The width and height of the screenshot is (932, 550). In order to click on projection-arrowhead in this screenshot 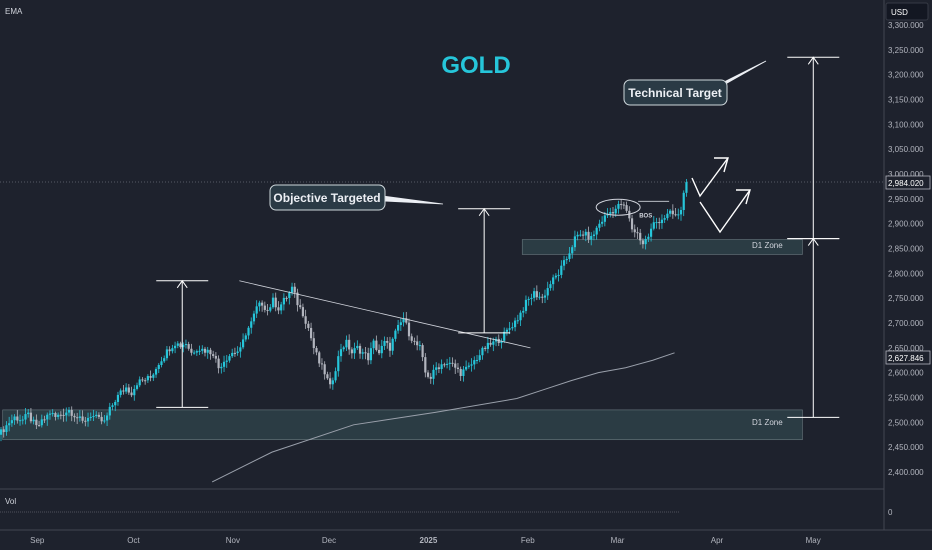, I will do `click(182, 284)`.